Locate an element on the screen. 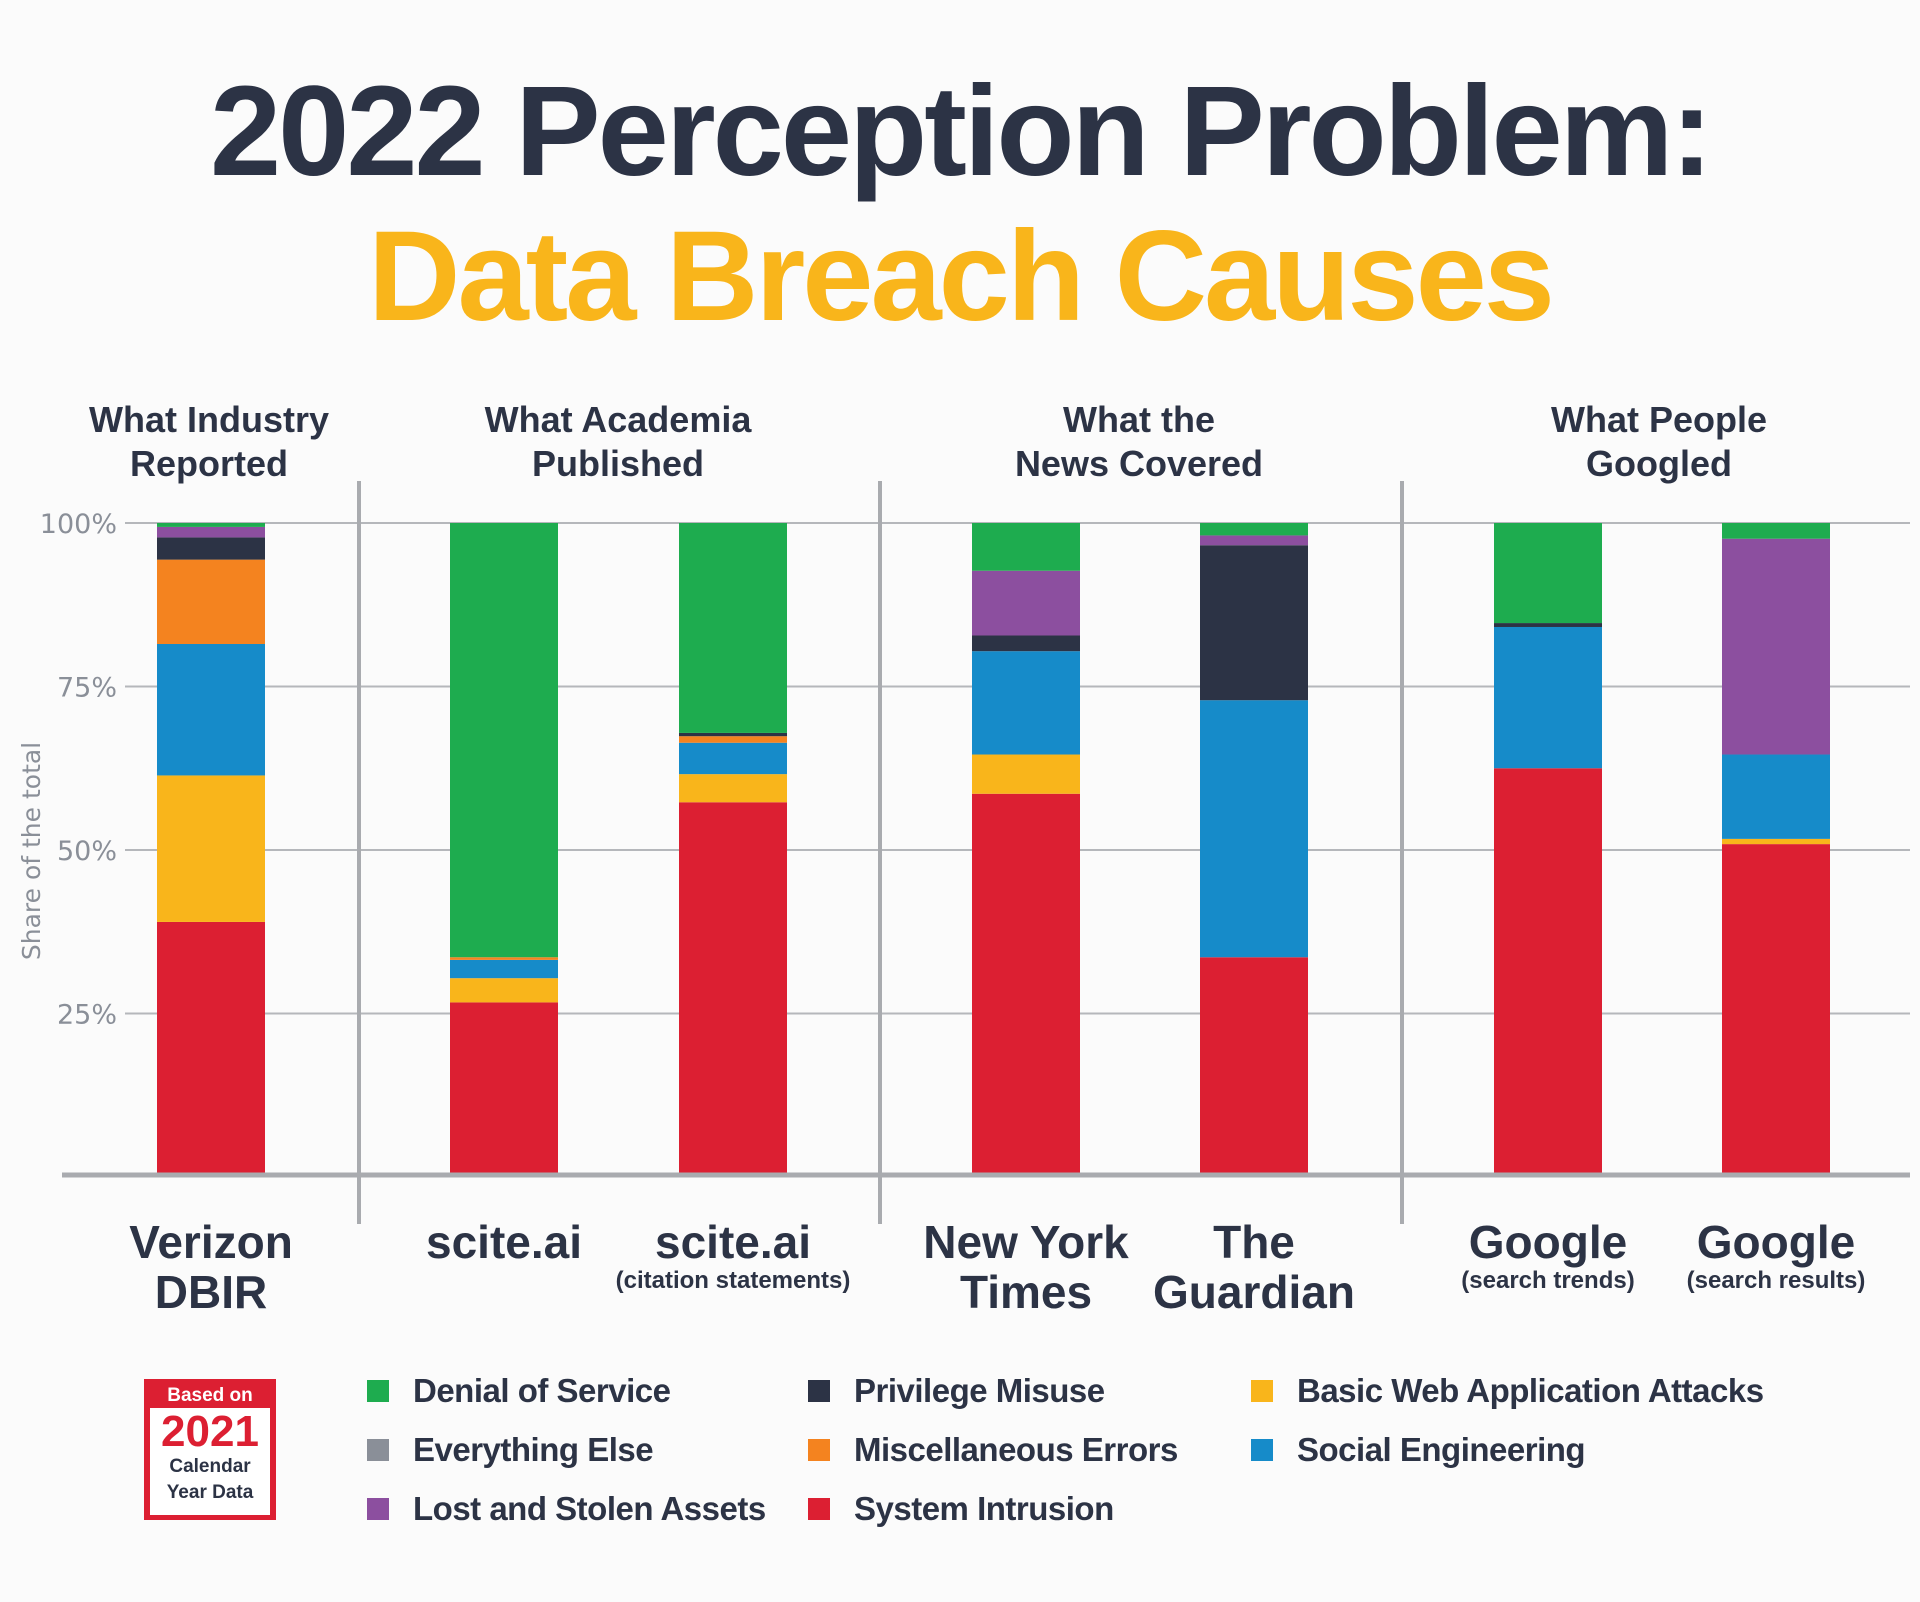 The image size is (1920, 1602). legend-item: Social Engineering is located at coordinates (1418, 1450).